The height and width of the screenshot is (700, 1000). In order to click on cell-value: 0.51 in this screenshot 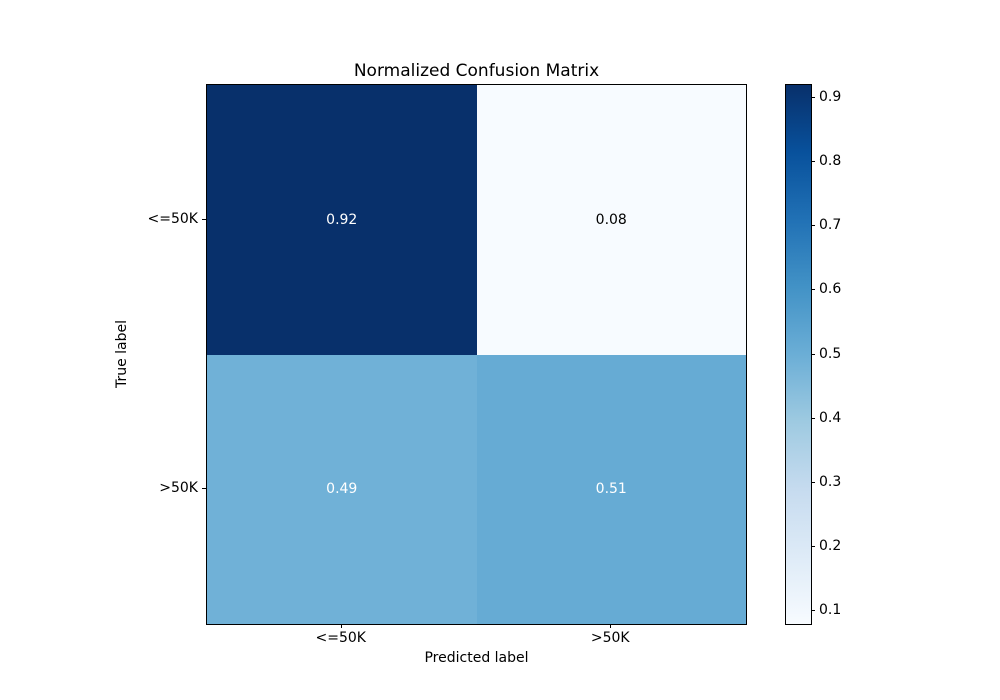, I will do `click(611, 489)`.